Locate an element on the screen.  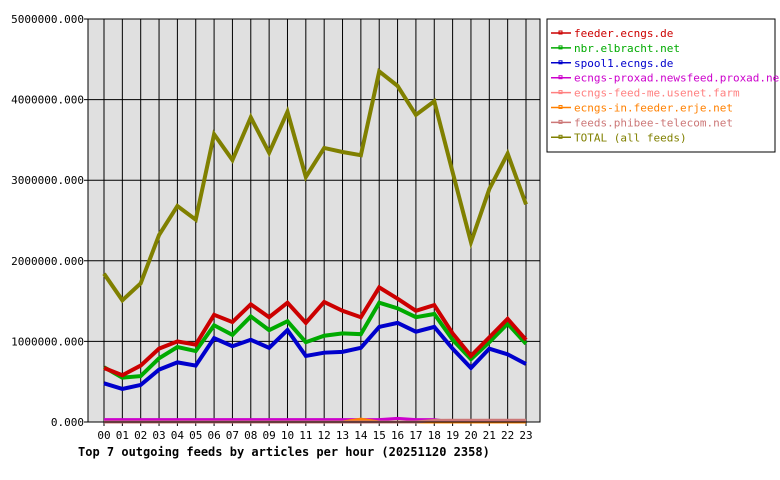
x-tick-label: 06 is located at coordinates (213, 435).